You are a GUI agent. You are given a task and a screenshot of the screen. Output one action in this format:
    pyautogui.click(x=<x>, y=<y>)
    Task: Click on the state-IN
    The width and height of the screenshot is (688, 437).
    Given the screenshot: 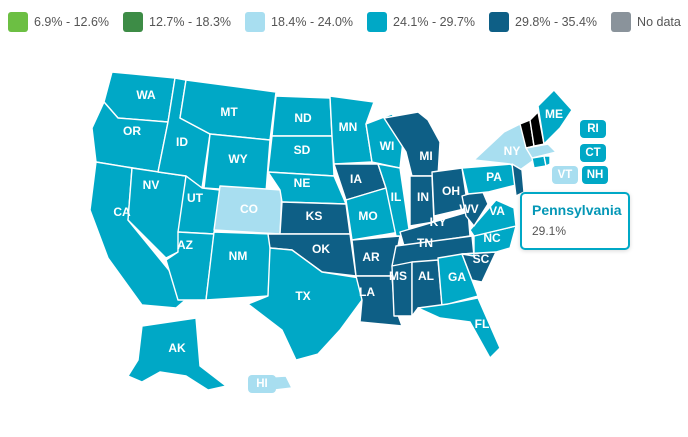 What is the action you would take?
    pyautogui.click(x=422, y=201)
    